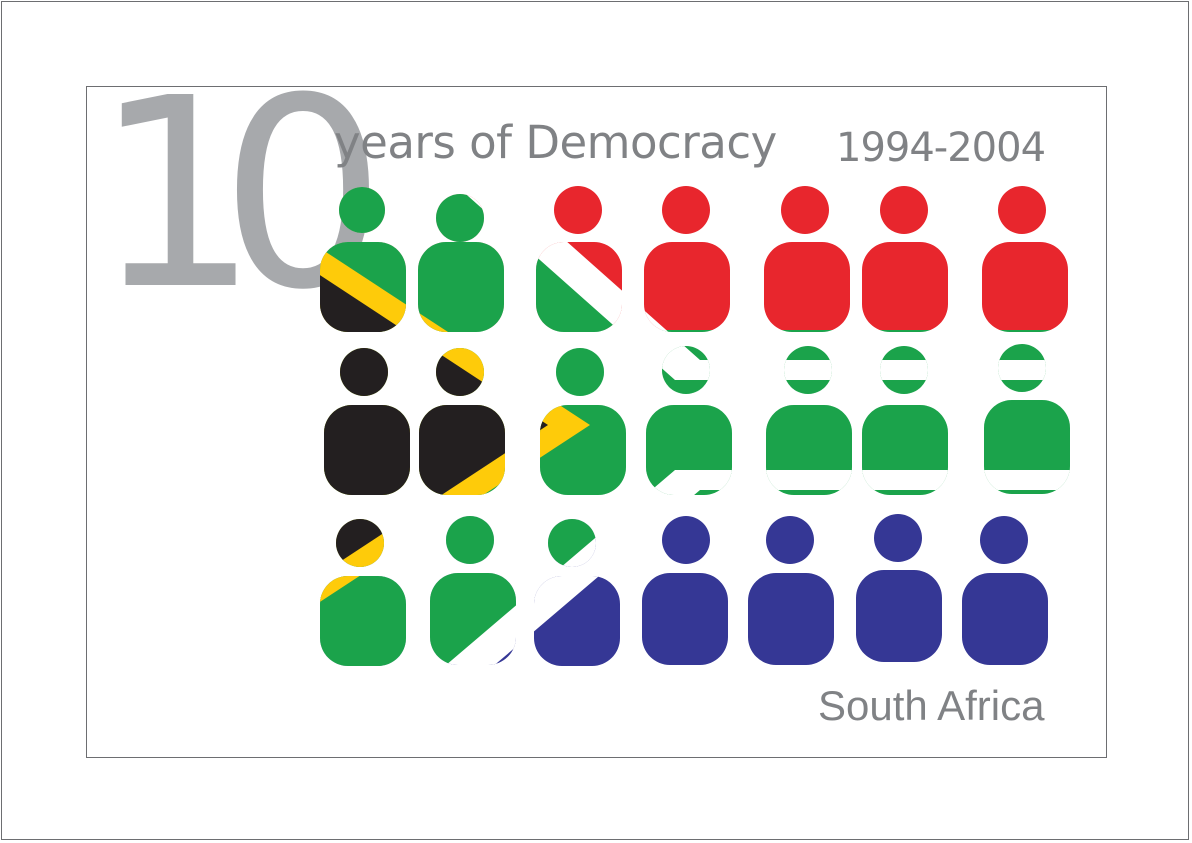 The height and width of the screenshot is (843, 1192). I want to click on year-range: 1994-2004, so click(941, 148).